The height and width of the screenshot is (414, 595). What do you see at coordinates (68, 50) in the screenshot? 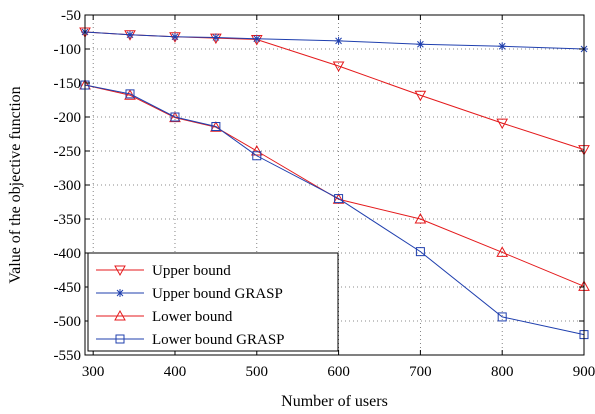
I see `y-tick-label: -100` at bounding box center [68, 50].